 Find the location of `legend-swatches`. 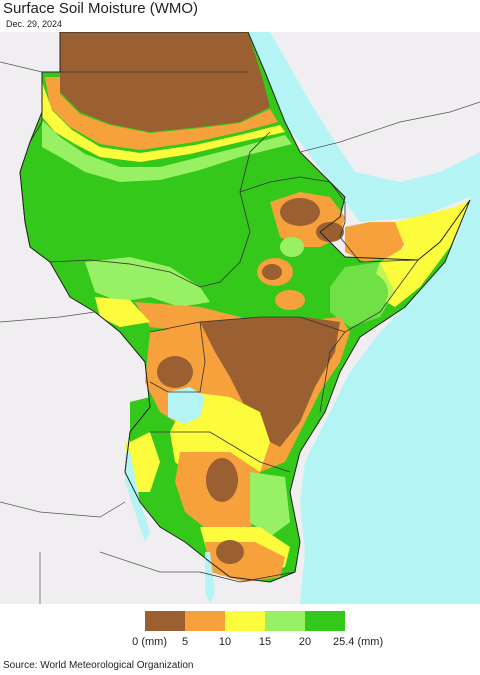

legend-swatches is located at coordinates (245, 621).